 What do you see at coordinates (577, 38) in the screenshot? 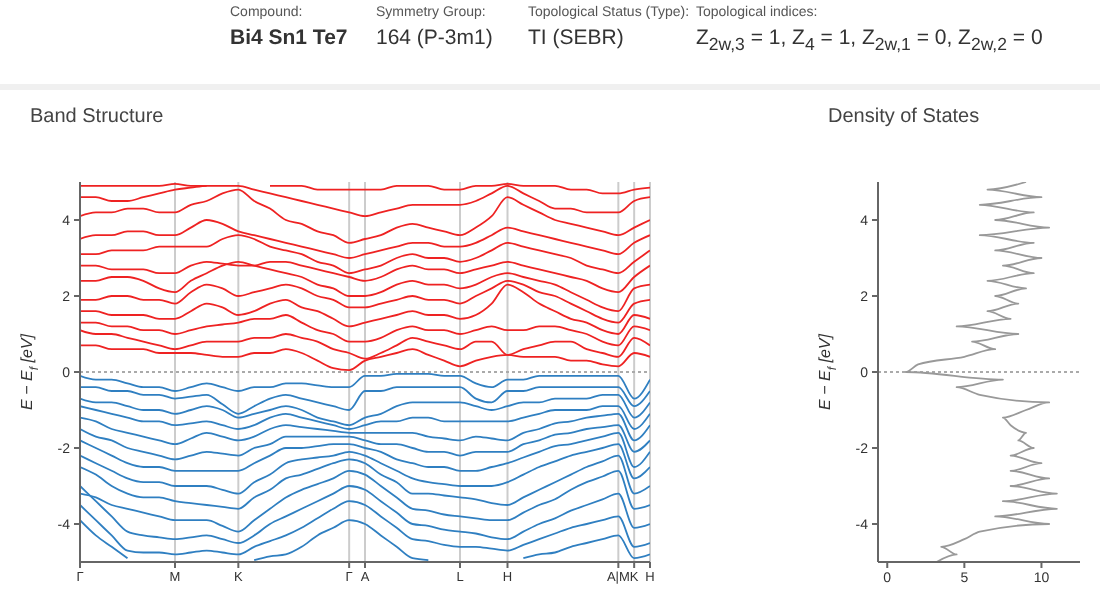
I see `text: TI (SEBR)` at bounding box center [577, 38].